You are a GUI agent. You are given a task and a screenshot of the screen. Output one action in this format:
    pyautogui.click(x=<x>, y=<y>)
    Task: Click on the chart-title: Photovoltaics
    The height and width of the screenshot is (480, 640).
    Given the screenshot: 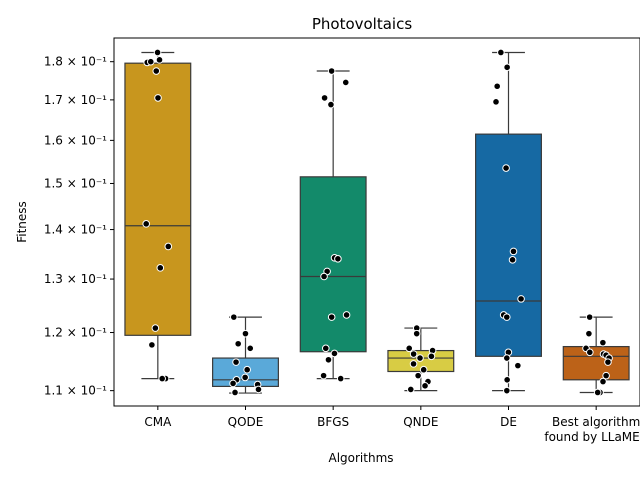 What is the action you would take?
    pyautogui.click(x=362, y=24)
    